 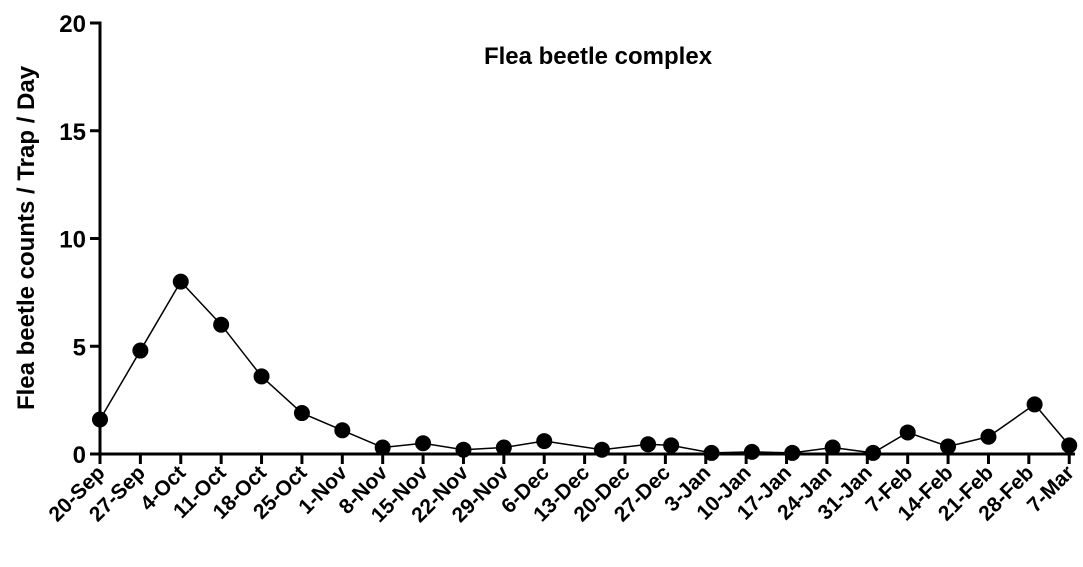 What do you see at coordinates (72, 24) in the screenshot?
I see `y-tick-label: 20` at bounding box center [72, 24].